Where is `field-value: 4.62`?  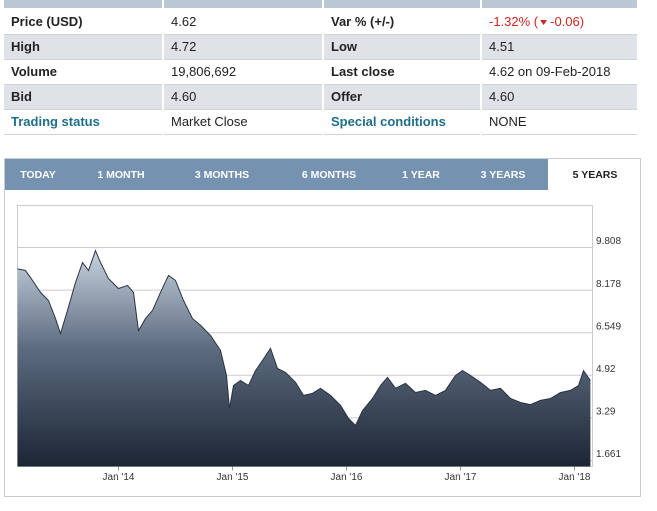
field-value: 4.62 is located at coordinates (183, 21).